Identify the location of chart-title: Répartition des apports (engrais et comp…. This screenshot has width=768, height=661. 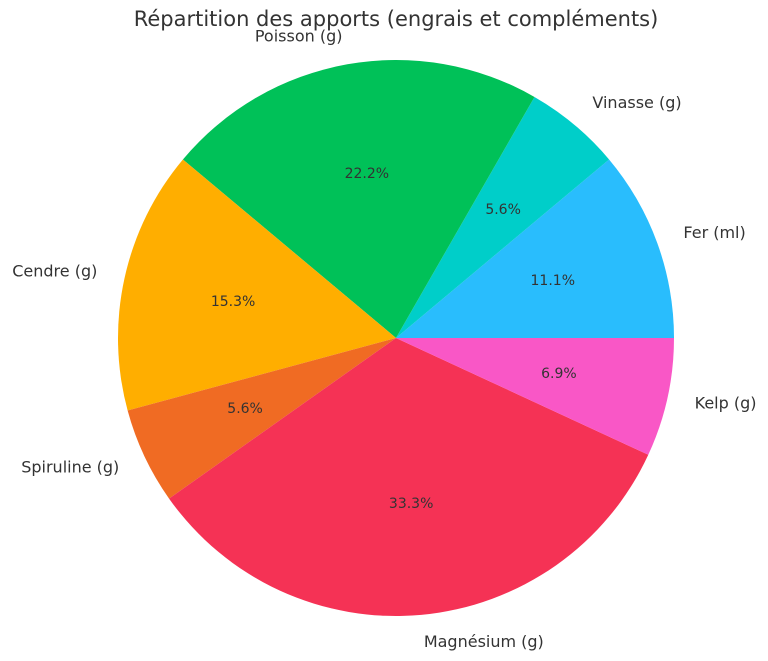
(396, 19).